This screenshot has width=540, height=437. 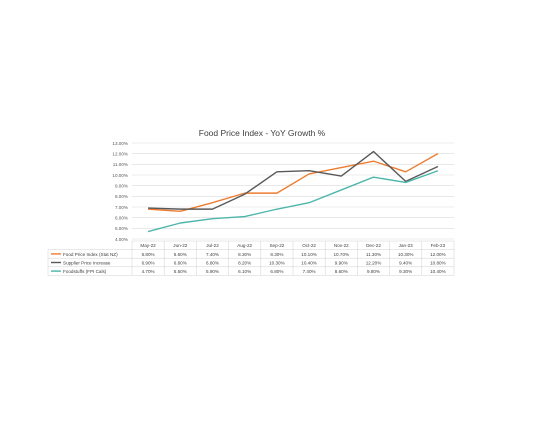 What do you see at coordinates (438, 262) in the screenshot?
I see `data-label: 10.80%` at bounding box center [438, 262].